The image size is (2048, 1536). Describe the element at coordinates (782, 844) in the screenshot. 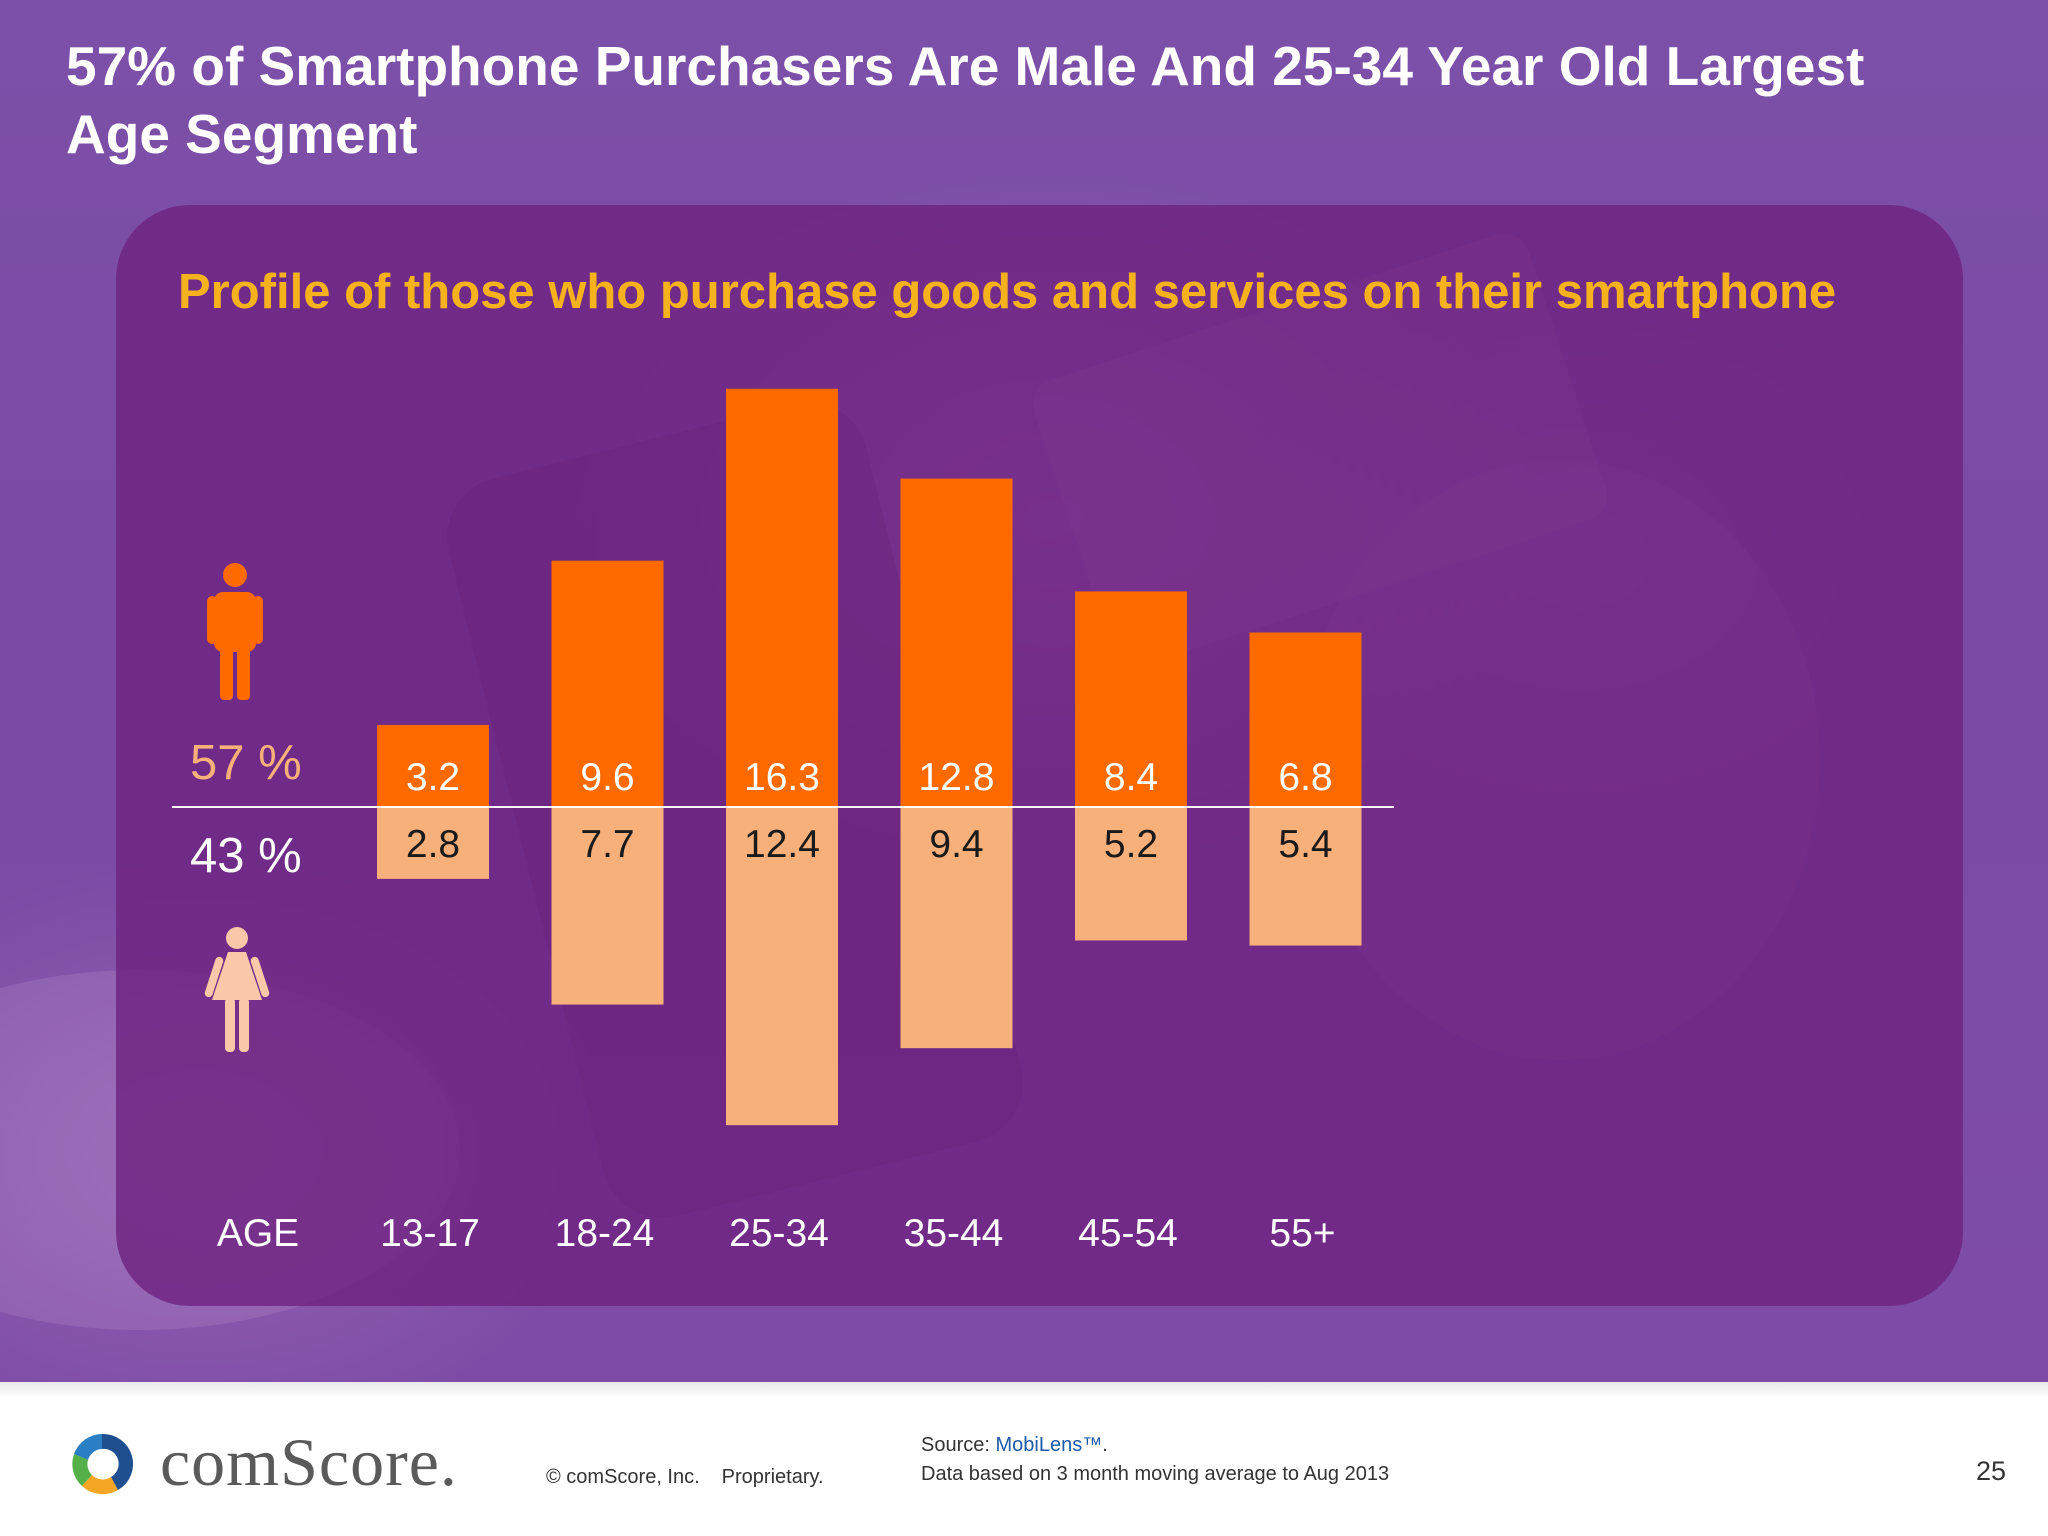

I see `data-label-female-25-34: 12.4` at that location.